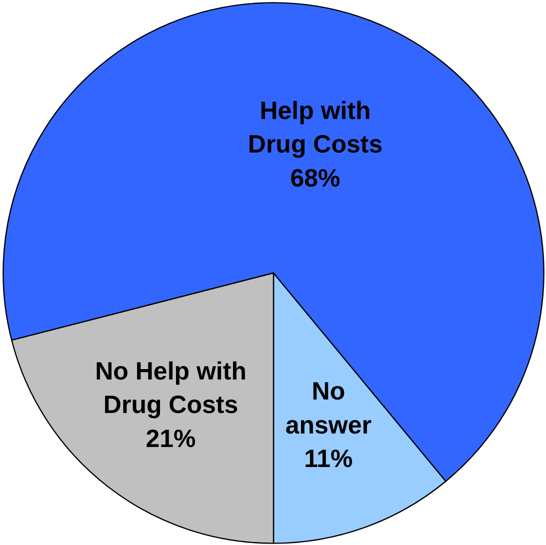 This screenshot has width=546, height=545. Describe the element at coordinates (170, 389) in the screenshot. I see `slice-label: No Help with Drug Costs` at that location.